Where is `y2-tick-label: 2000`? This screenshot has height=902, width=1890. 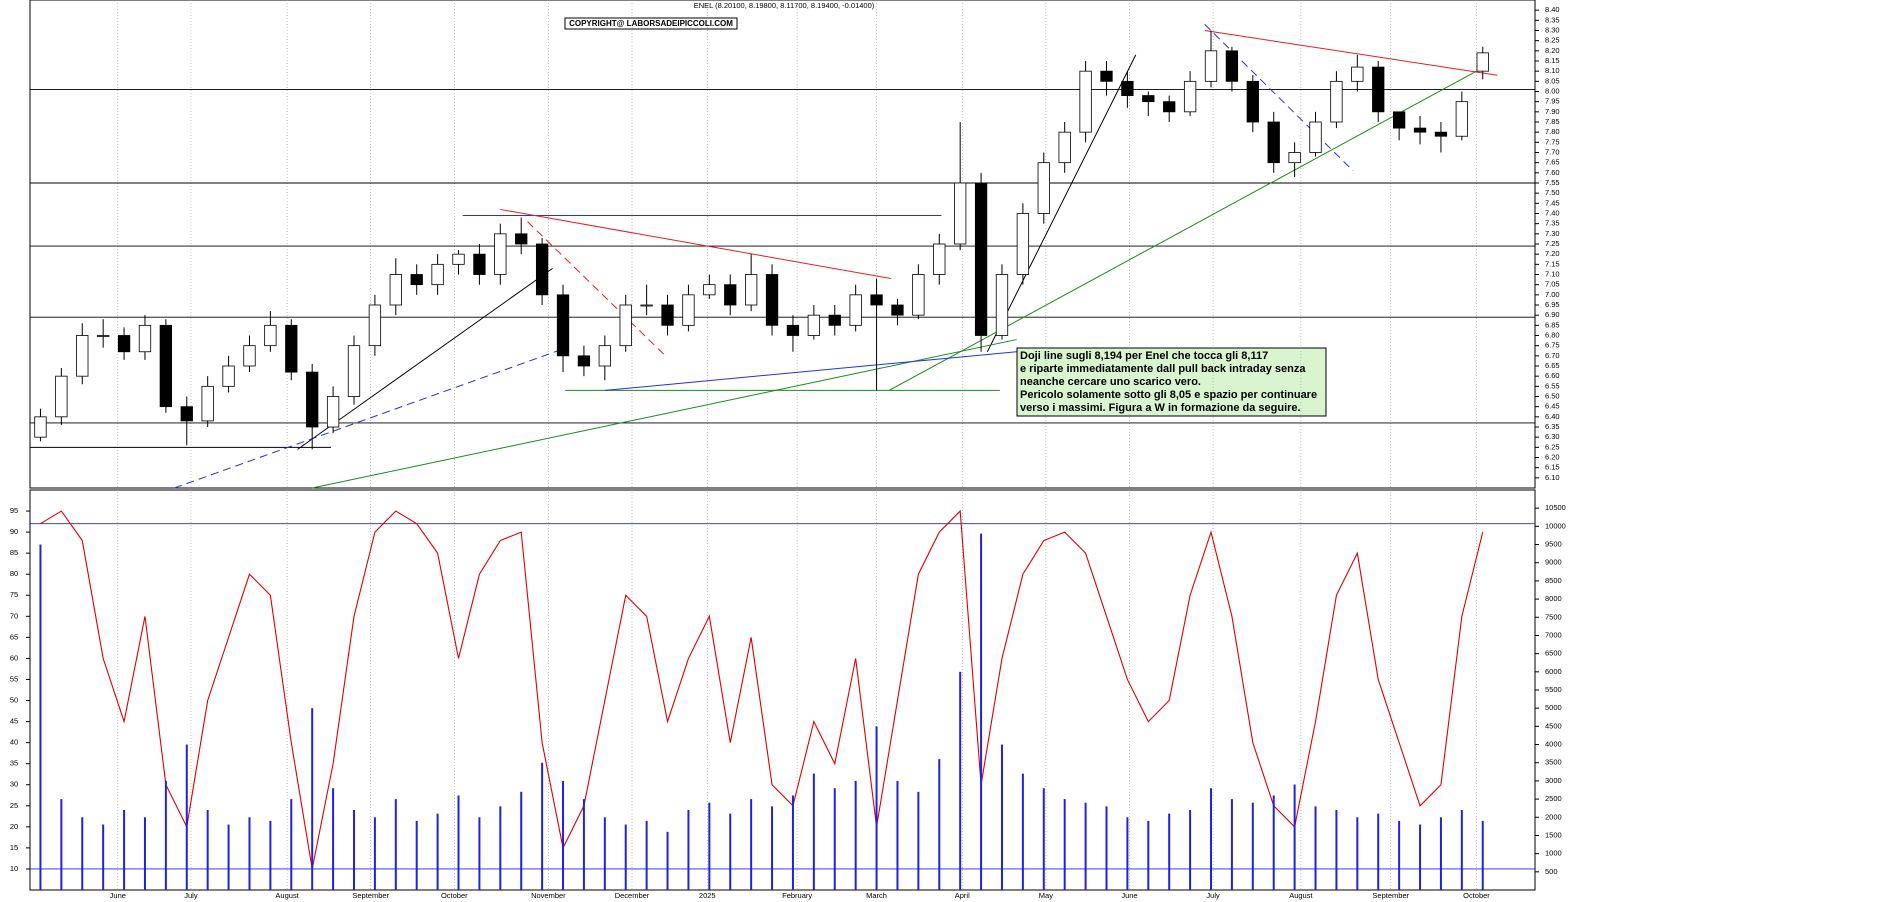 y2-tick-label: 2000 is located at coordinates (1553, 816).